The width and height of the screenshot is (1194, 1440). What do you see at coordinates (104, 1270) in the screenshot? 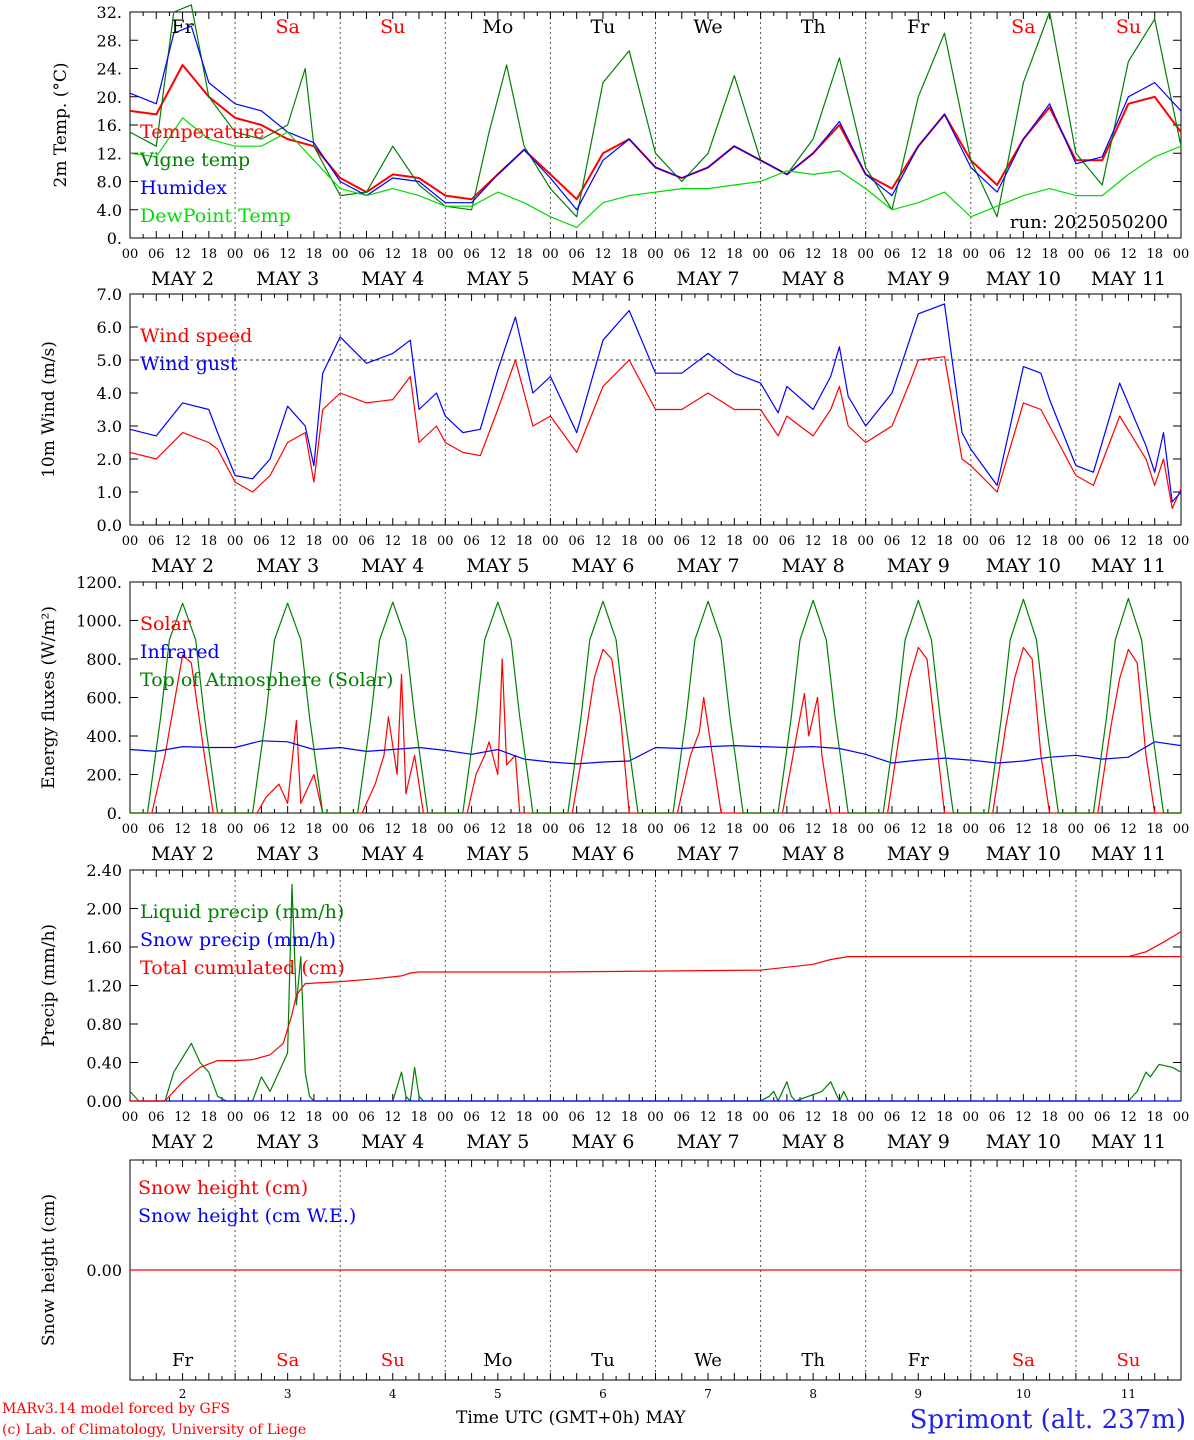
I see `y-tick-label: 0.00` at bounding box center [104, 1270].